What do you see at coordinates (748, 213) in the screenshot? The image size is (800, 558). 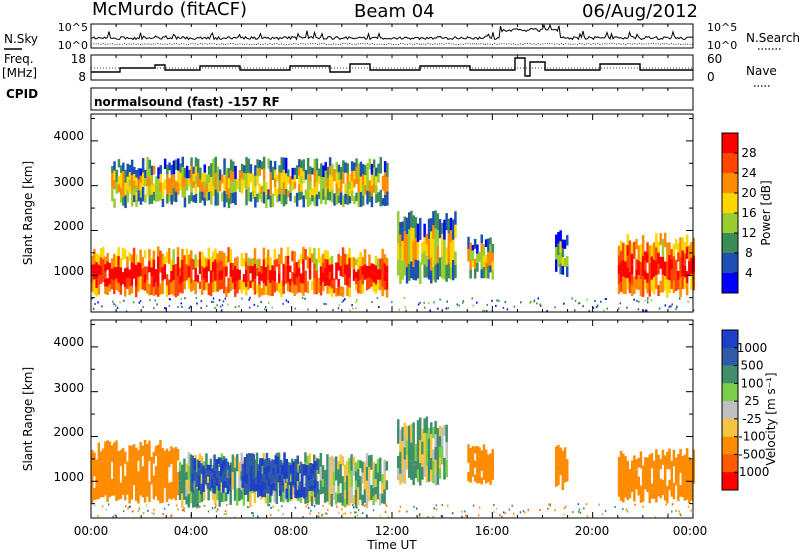 I see `colorbar-tick-label: 16` at bounding box center [748, 213].